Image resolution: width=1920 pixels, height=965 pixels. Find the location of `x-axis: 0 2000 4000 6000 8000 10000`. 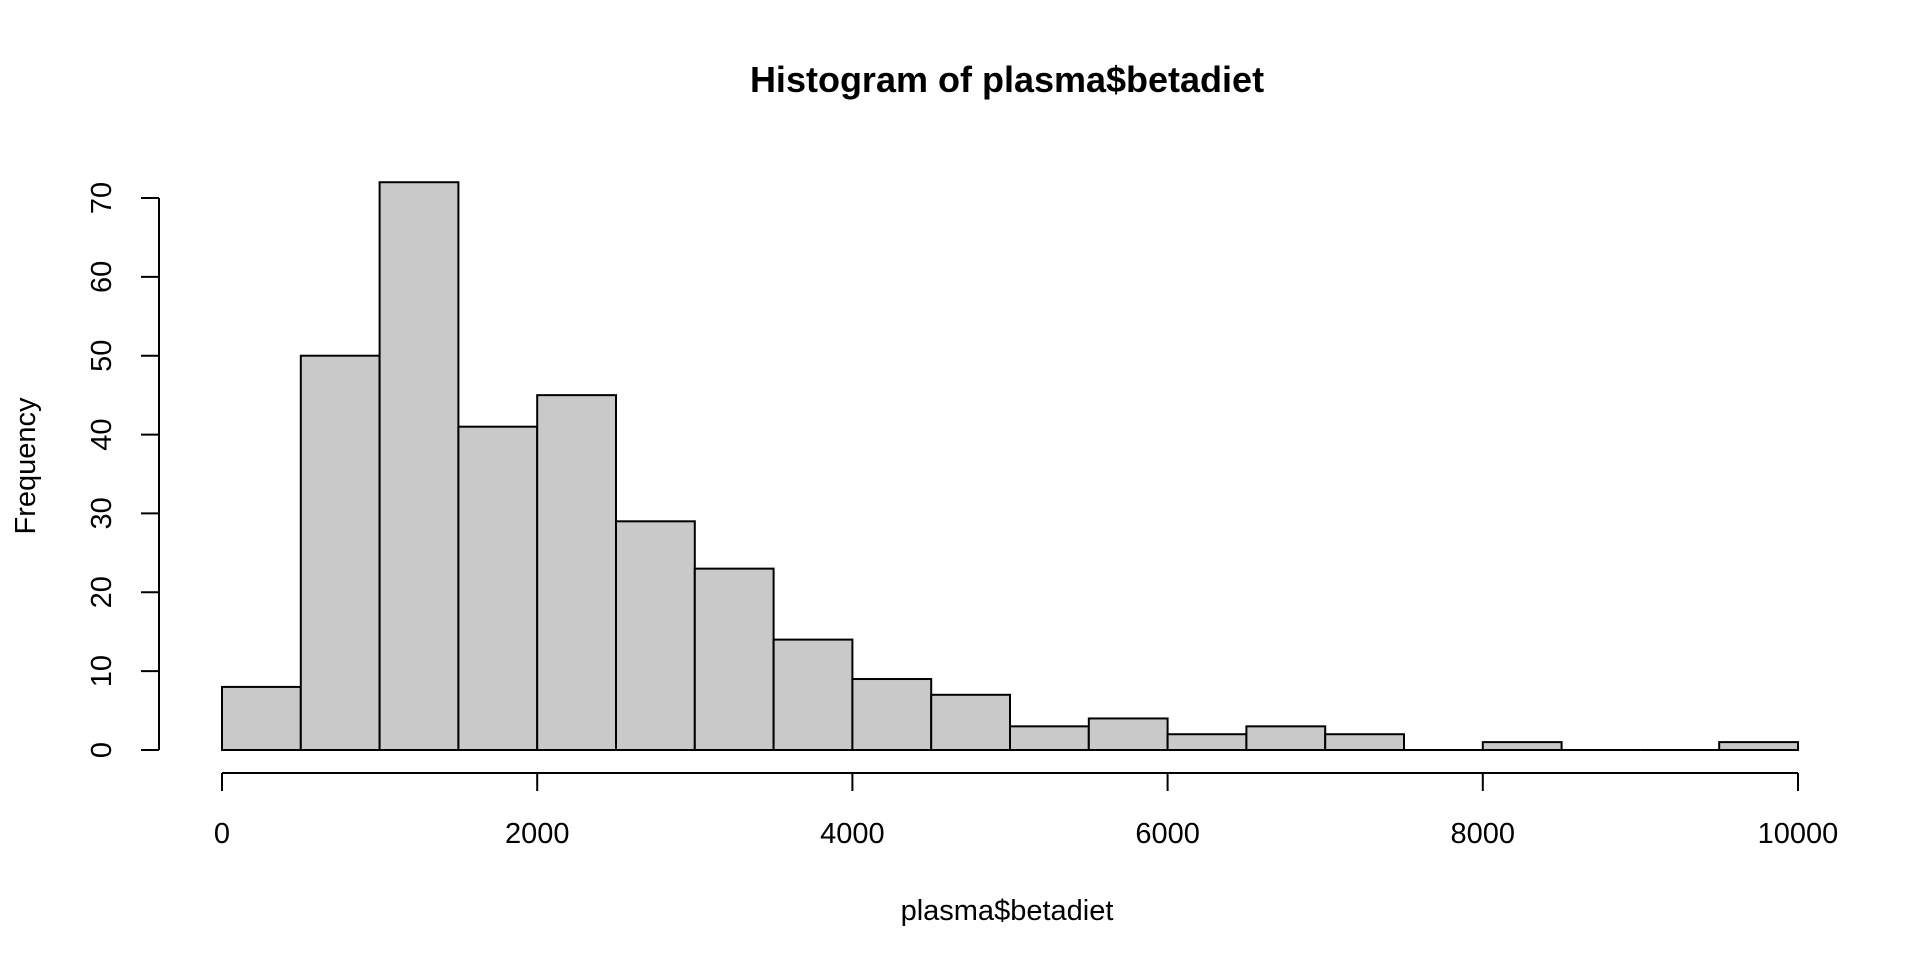

x-axis: 0 2000 4000 6000 8000 10000 is located at coordinates (1026, 811).